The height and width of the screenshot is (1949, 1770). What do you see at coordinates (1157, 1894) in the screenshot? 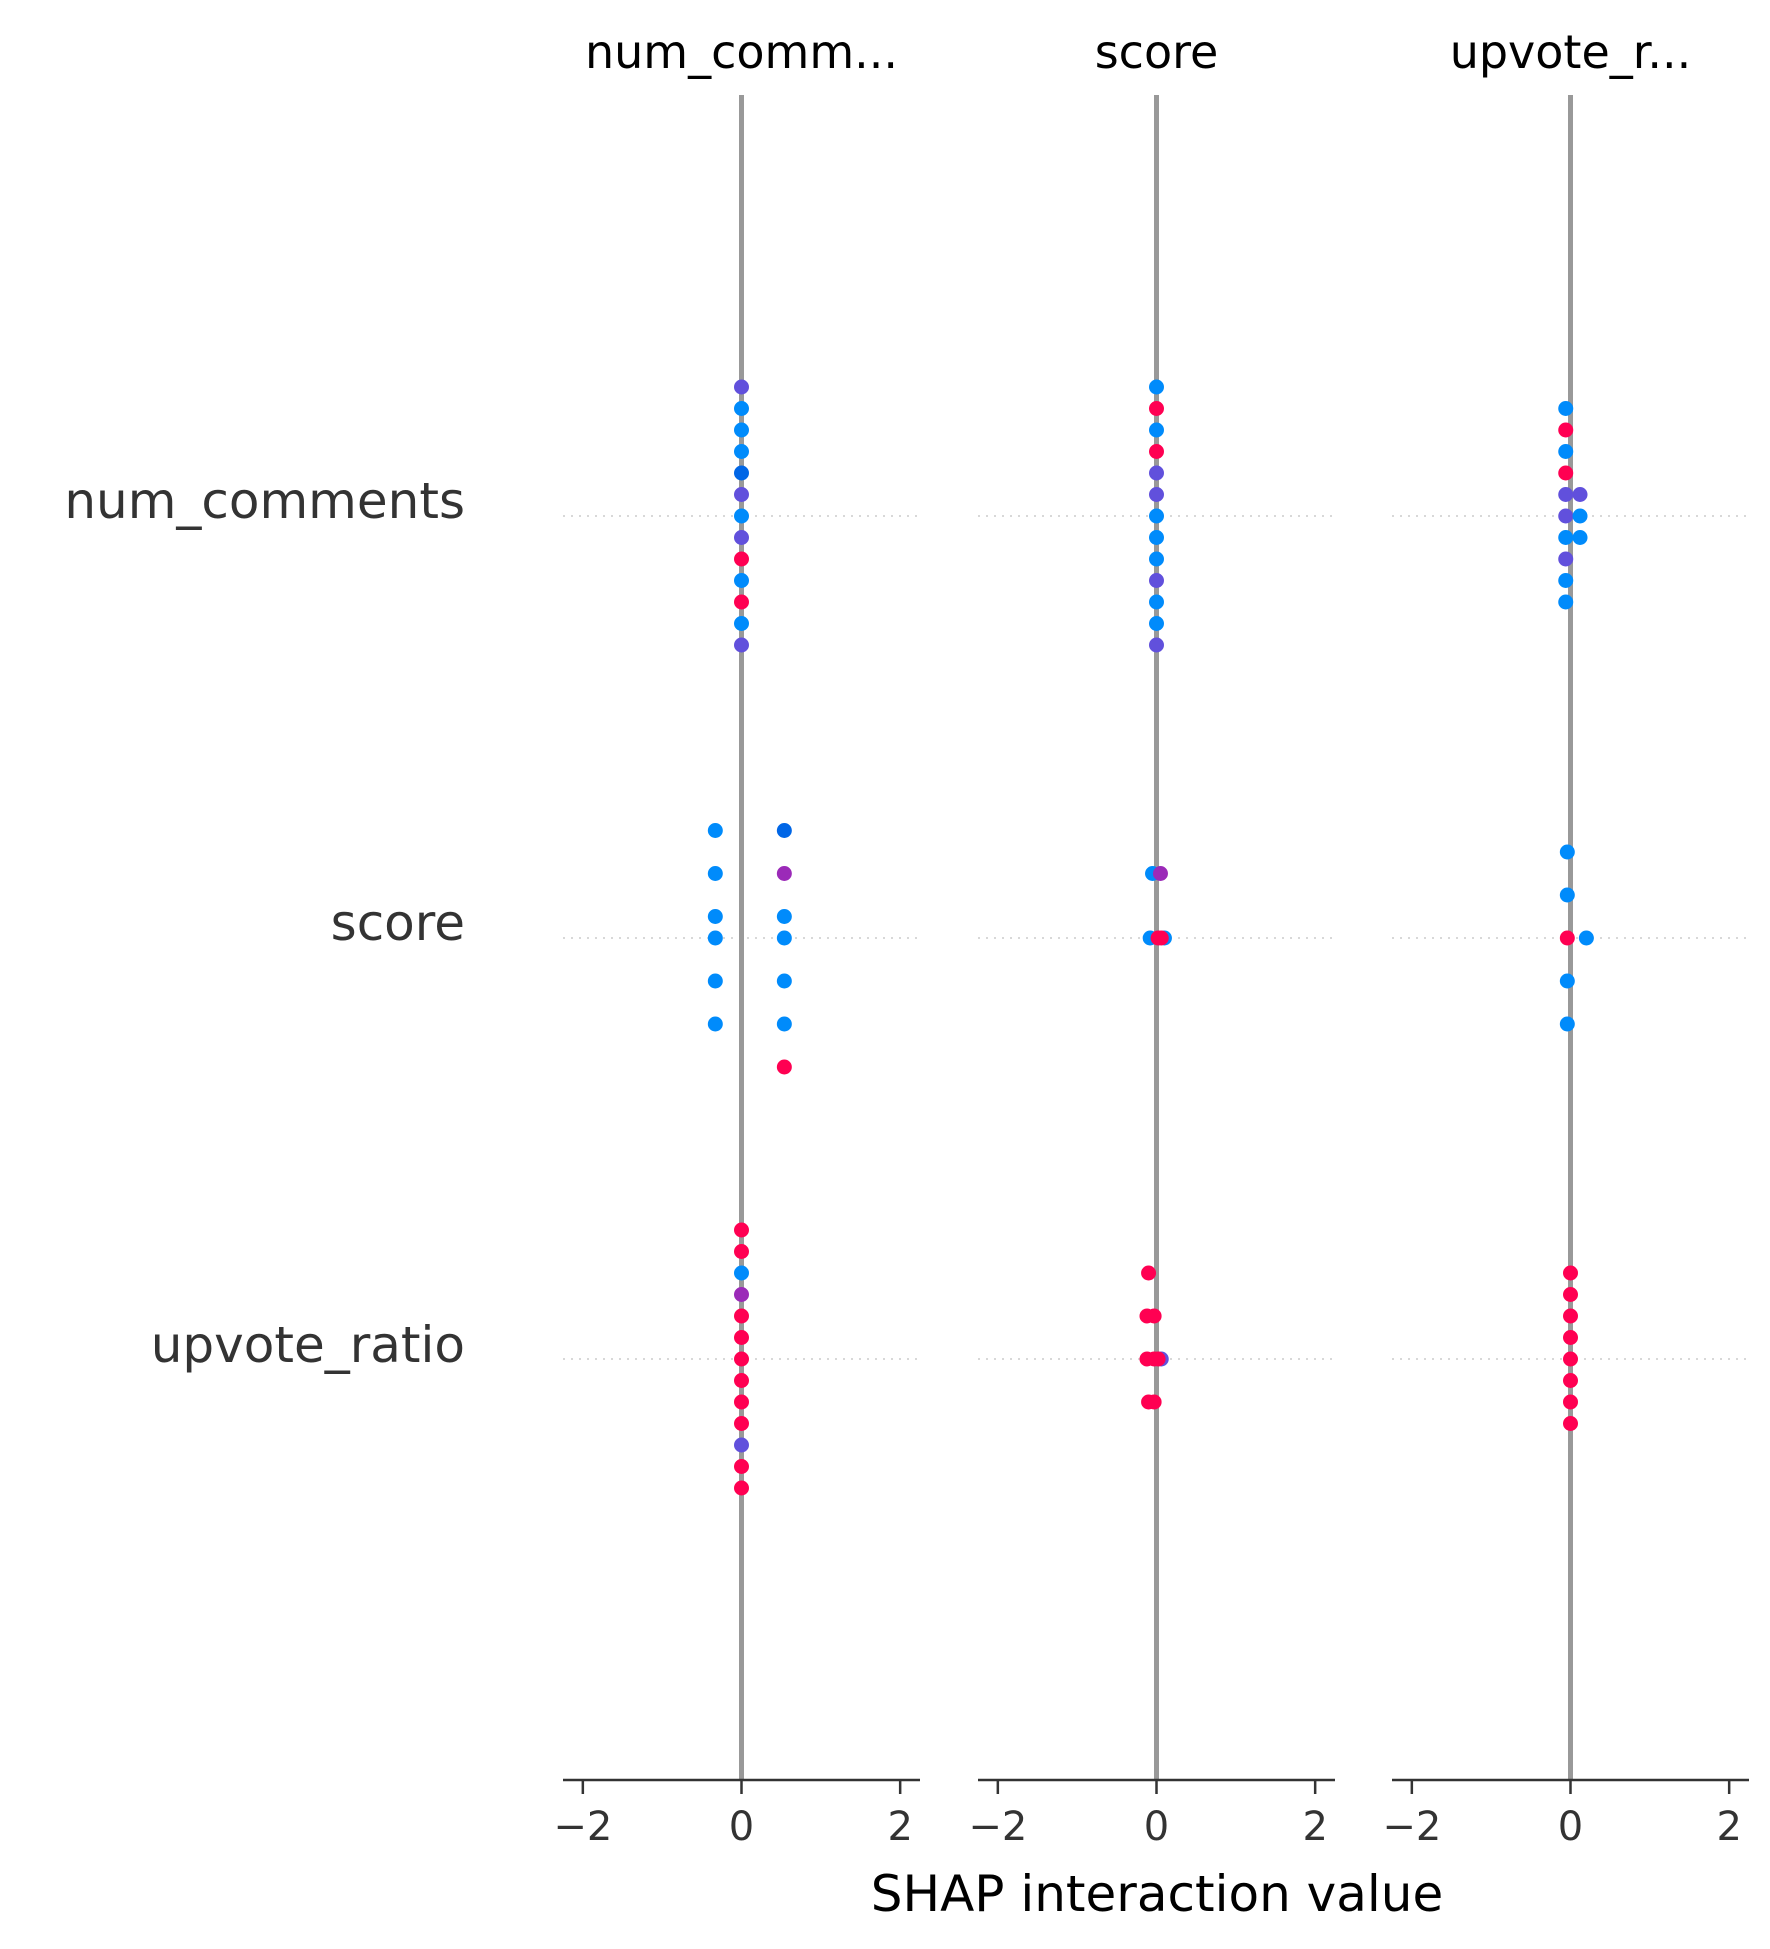
I see `x-axis-label: SHAP interaction value` at bounding box center [1157, 1894].